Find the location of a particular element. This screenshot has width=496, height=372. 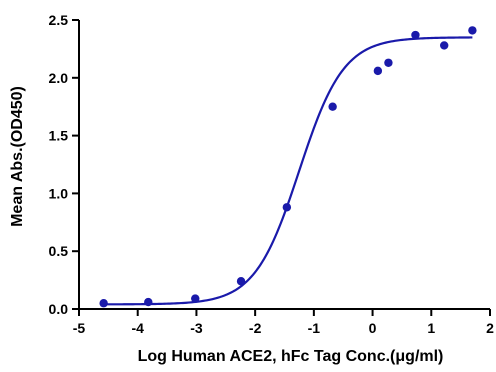

y-tick-label: 0.0 is located at coordinates (59, 309).